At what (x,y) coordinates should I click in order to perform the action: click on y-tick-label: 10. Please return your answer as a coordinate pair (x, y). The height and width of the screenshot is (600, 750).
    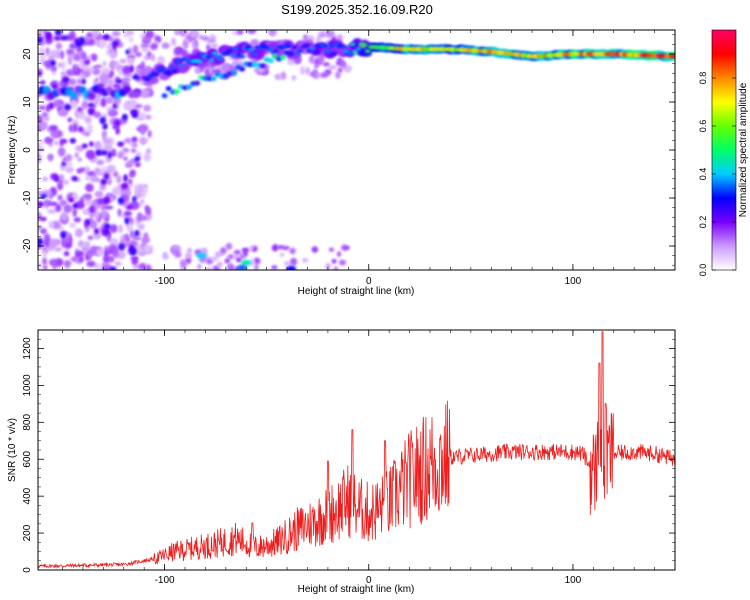
    Looking at the image, I should click on (27, 102).